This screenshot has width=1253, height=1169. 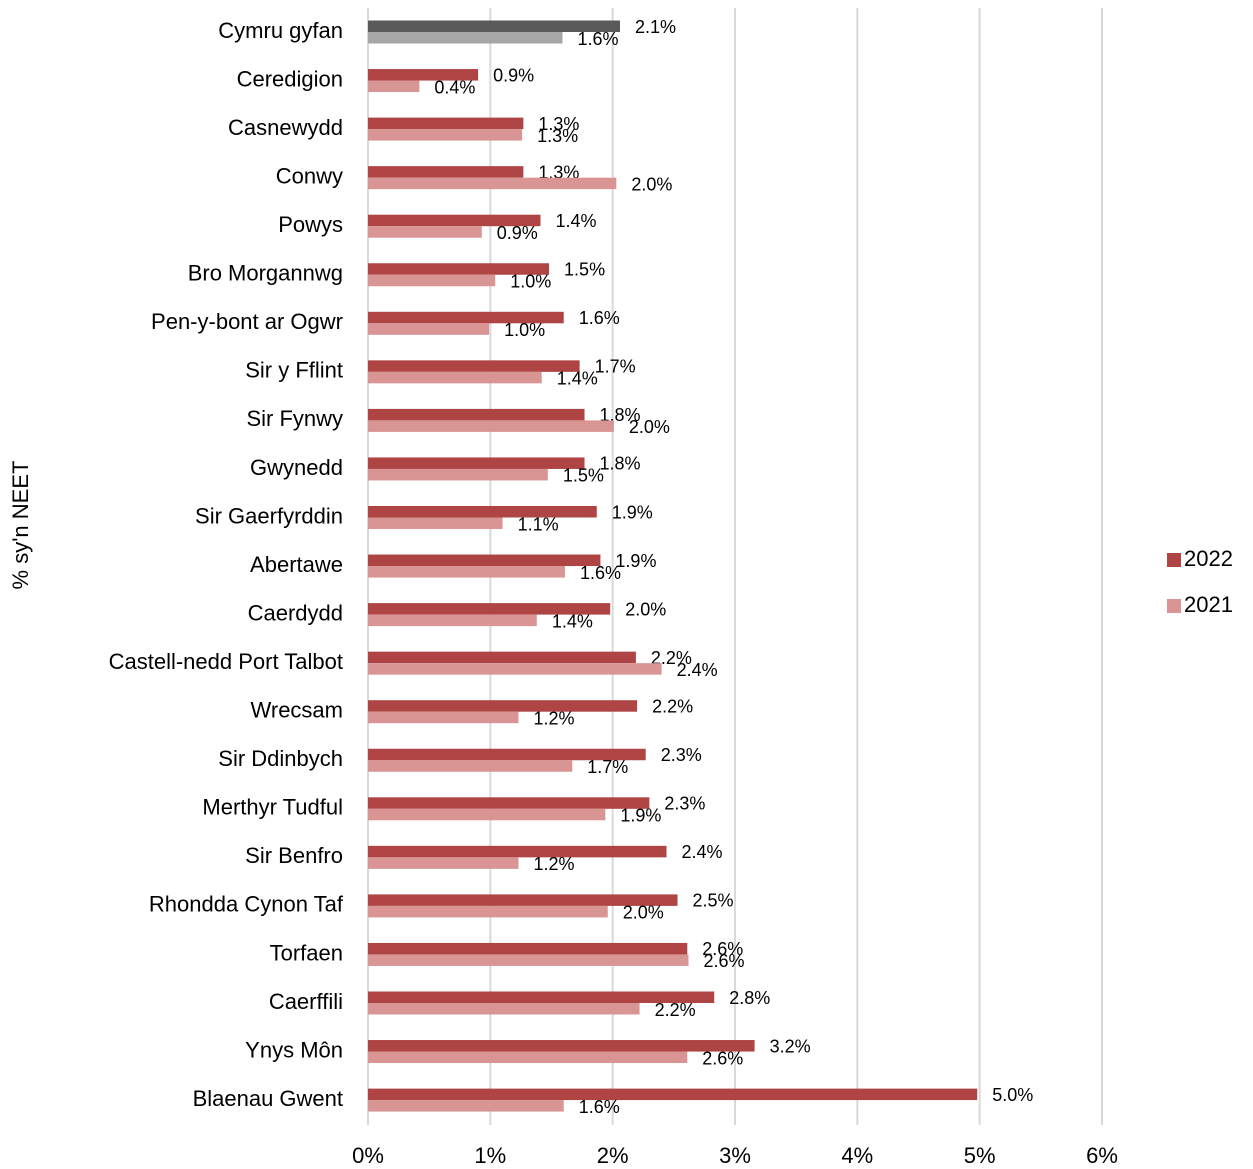 What do you see at coordinates (280, 30) in the screenshot?
I see `y-tick-label: Cymru gyfan` at bounding box center [280, 30].